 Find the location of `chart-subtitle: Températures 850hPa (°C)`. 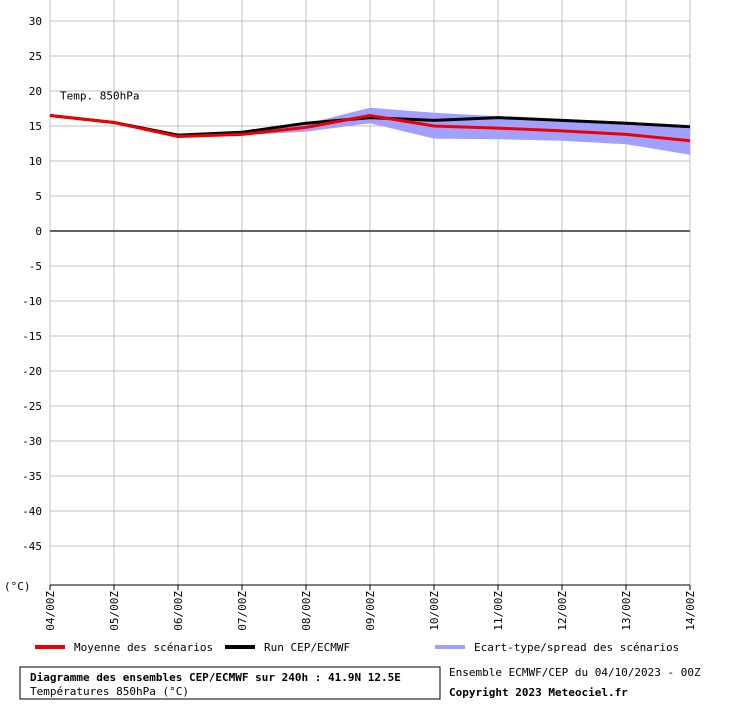

chart-subtitle: Températures 850hPa (°C) is located at coordinates (109, 691).